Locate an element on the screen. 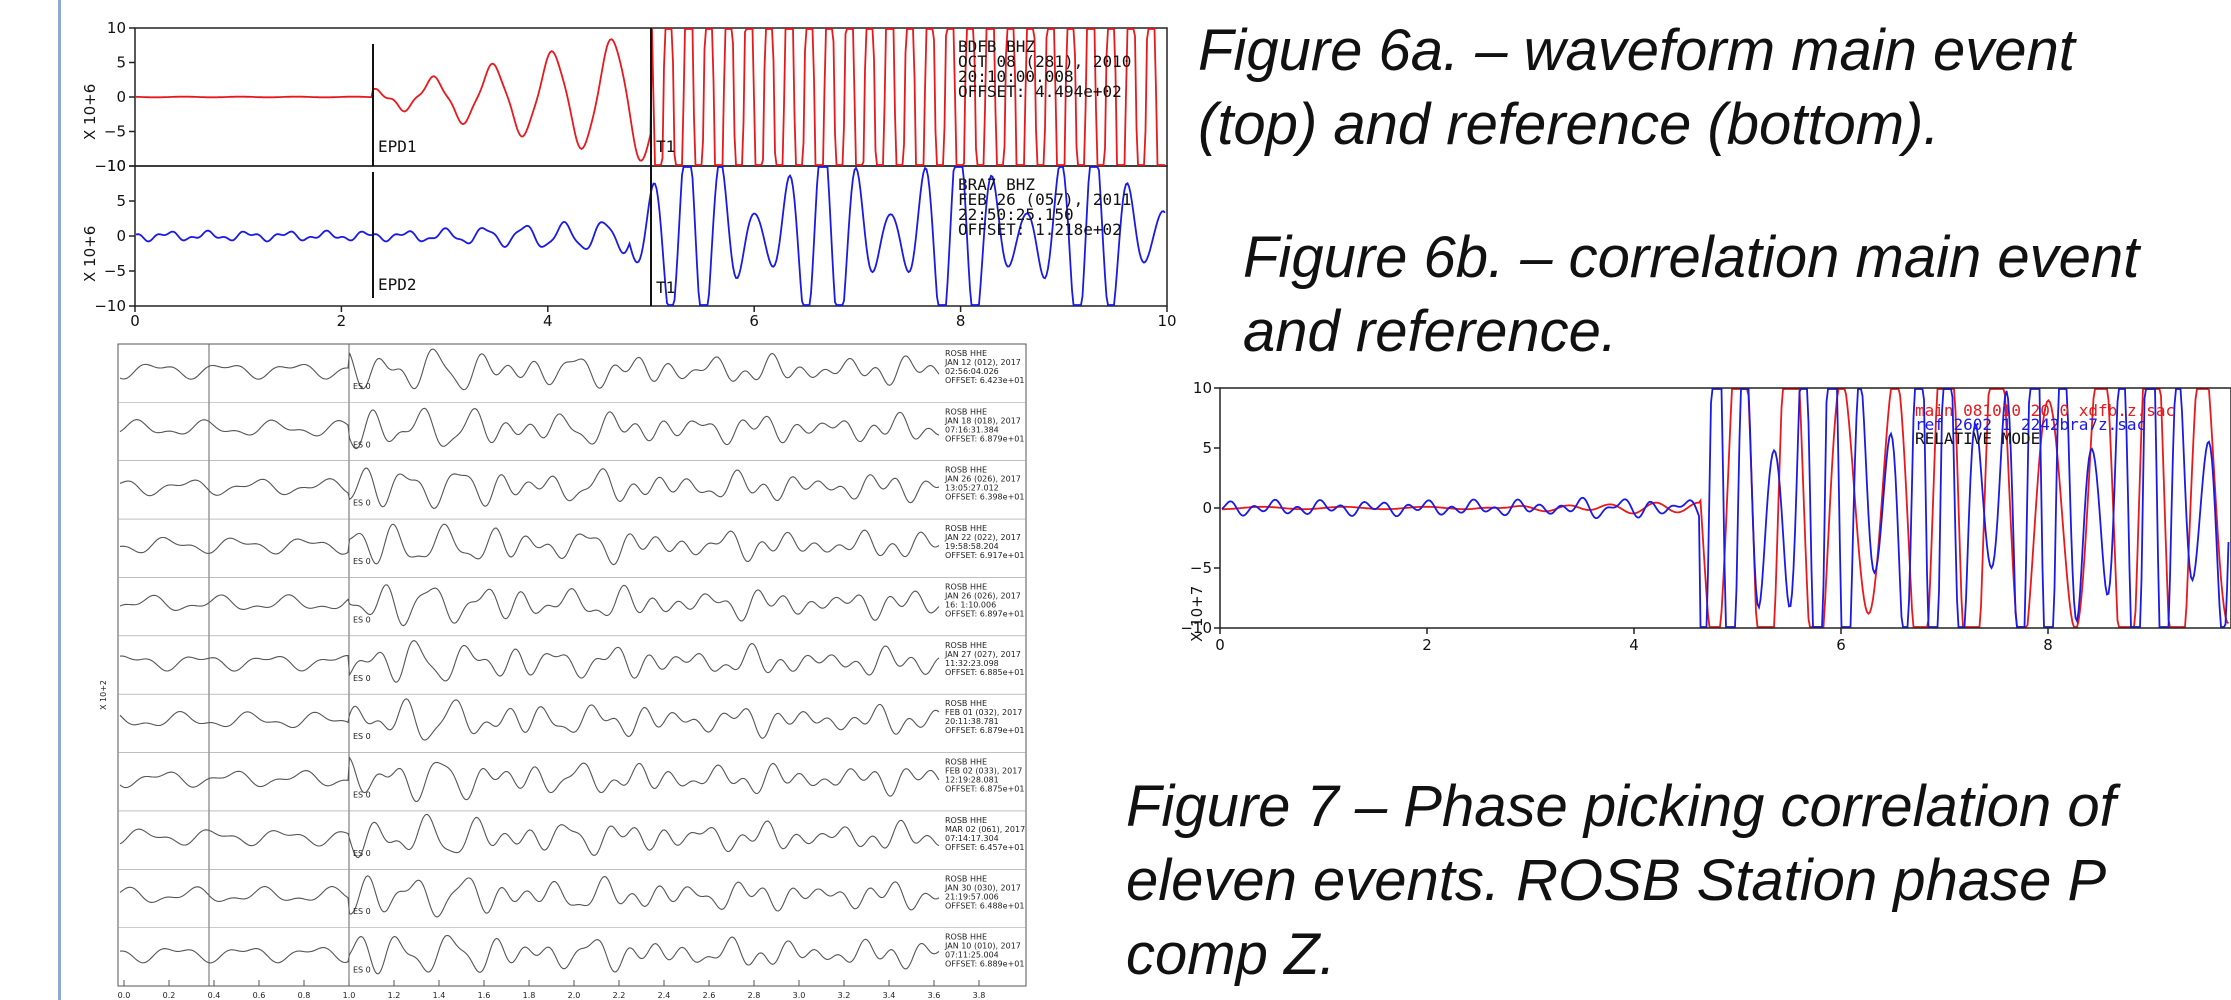  fig7-trace-header: OFFSET: 6.917e+01 is located at coordinates (984, 555).